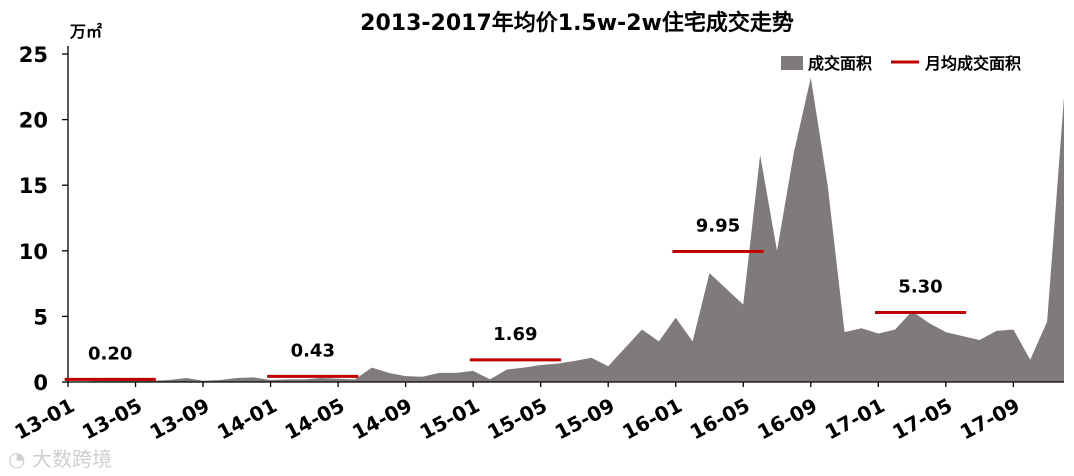  I want to click on y-tick-label: 5, so click(40, 317).